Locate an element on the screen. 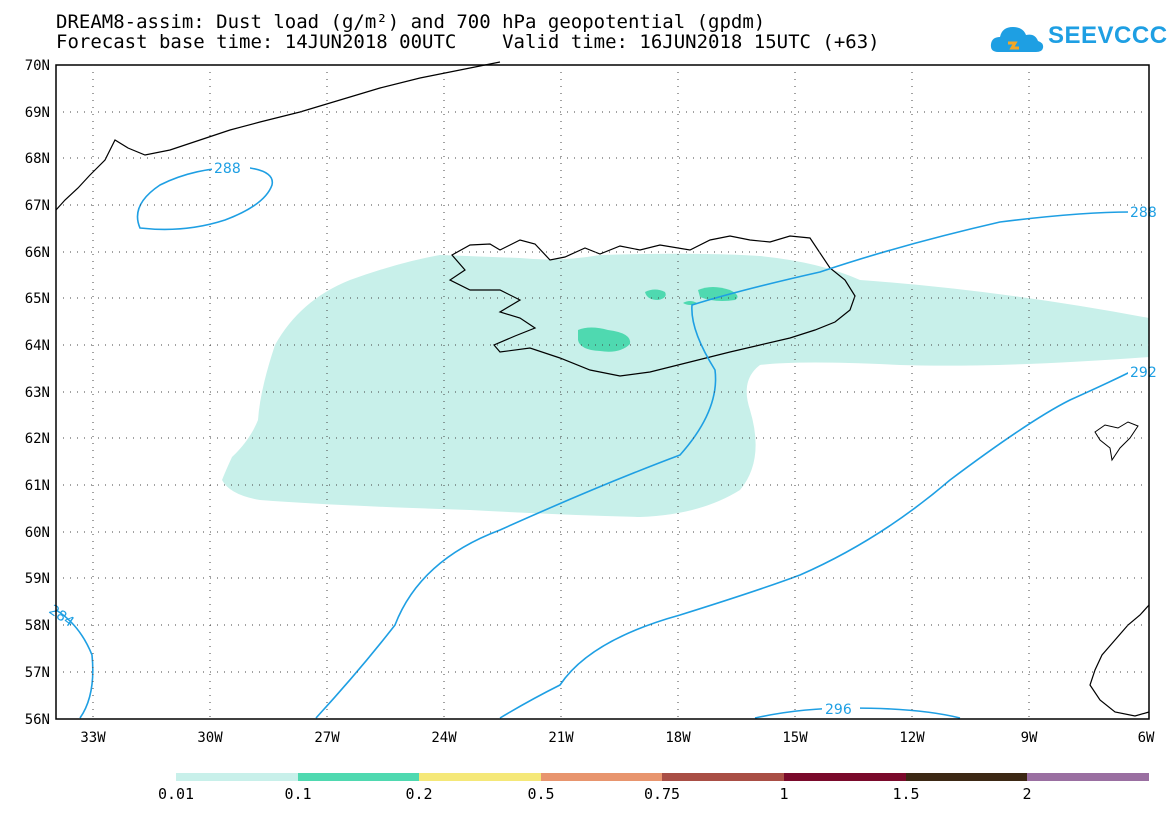 Image resolution: width=1175 pixels, height=815 pixels. lat-tick-label: 70N is located at coordinates (37, 66).